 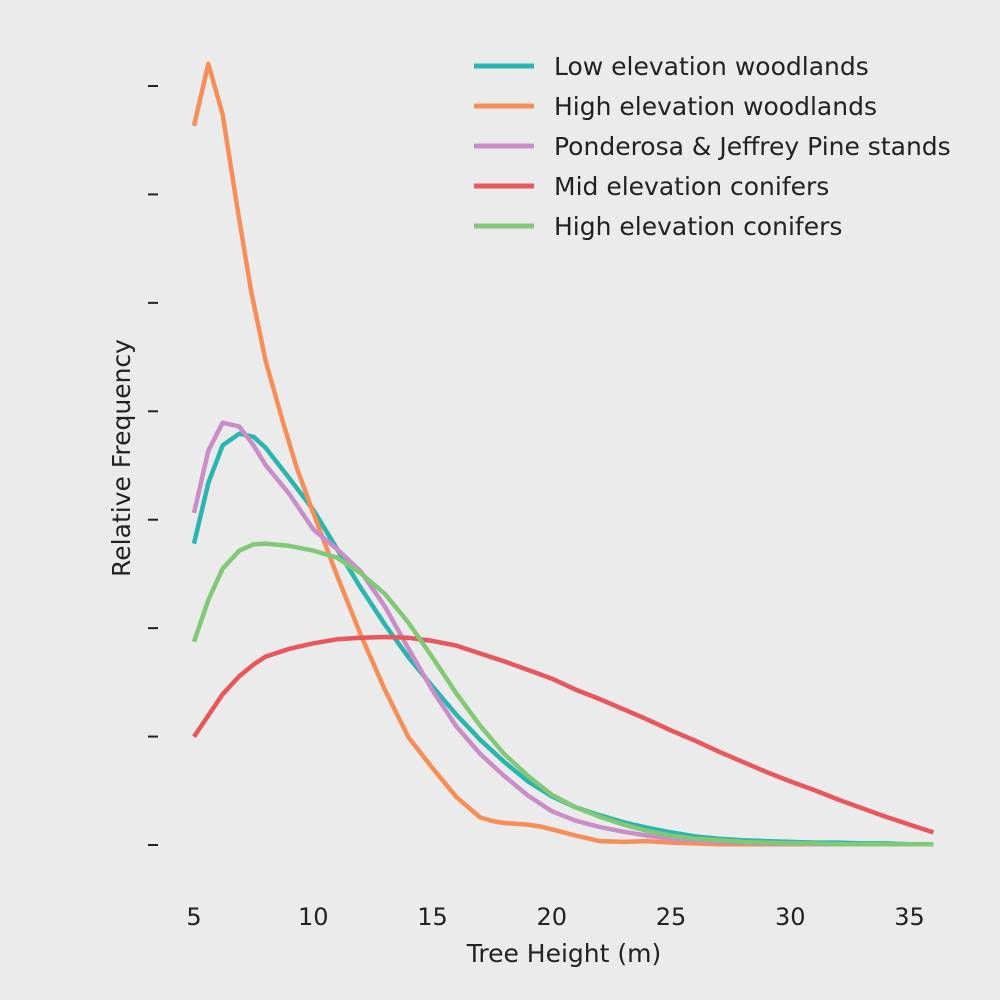 I want to click on y-axis-ticks, so click(x=153, y=465).